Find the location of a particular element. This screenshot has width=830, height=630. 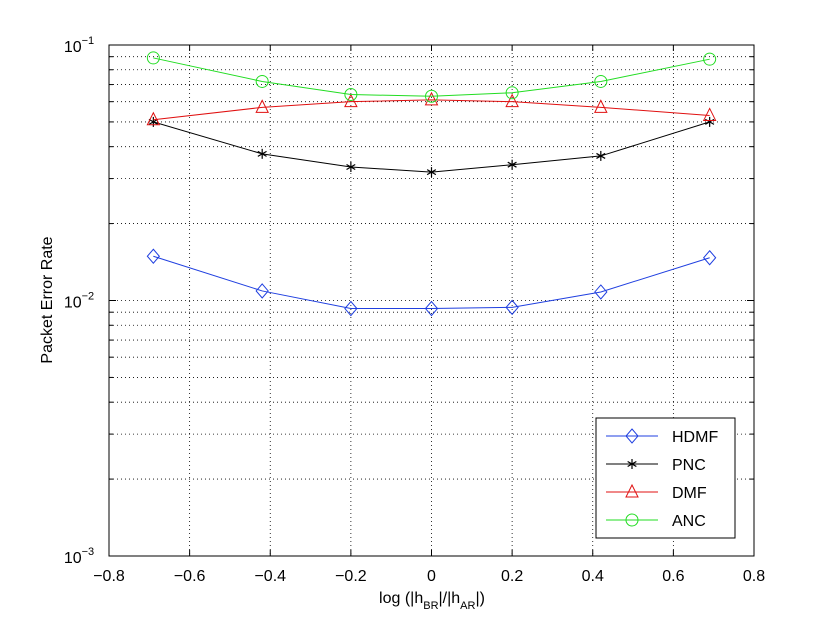

series-pnc is located at coordinates (431, 147).